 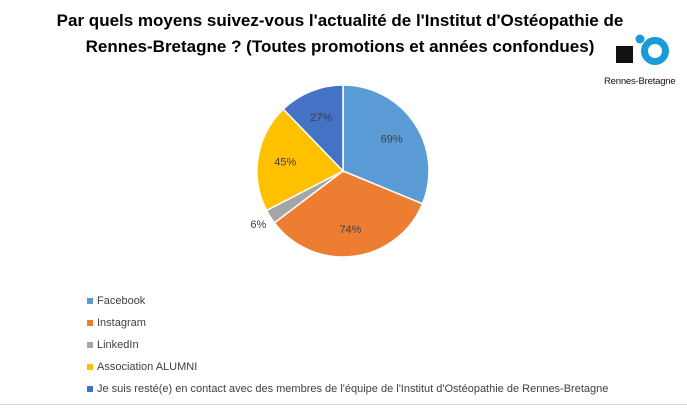 I want to click on data-label-4: 27%, so click(x=321, y=118).